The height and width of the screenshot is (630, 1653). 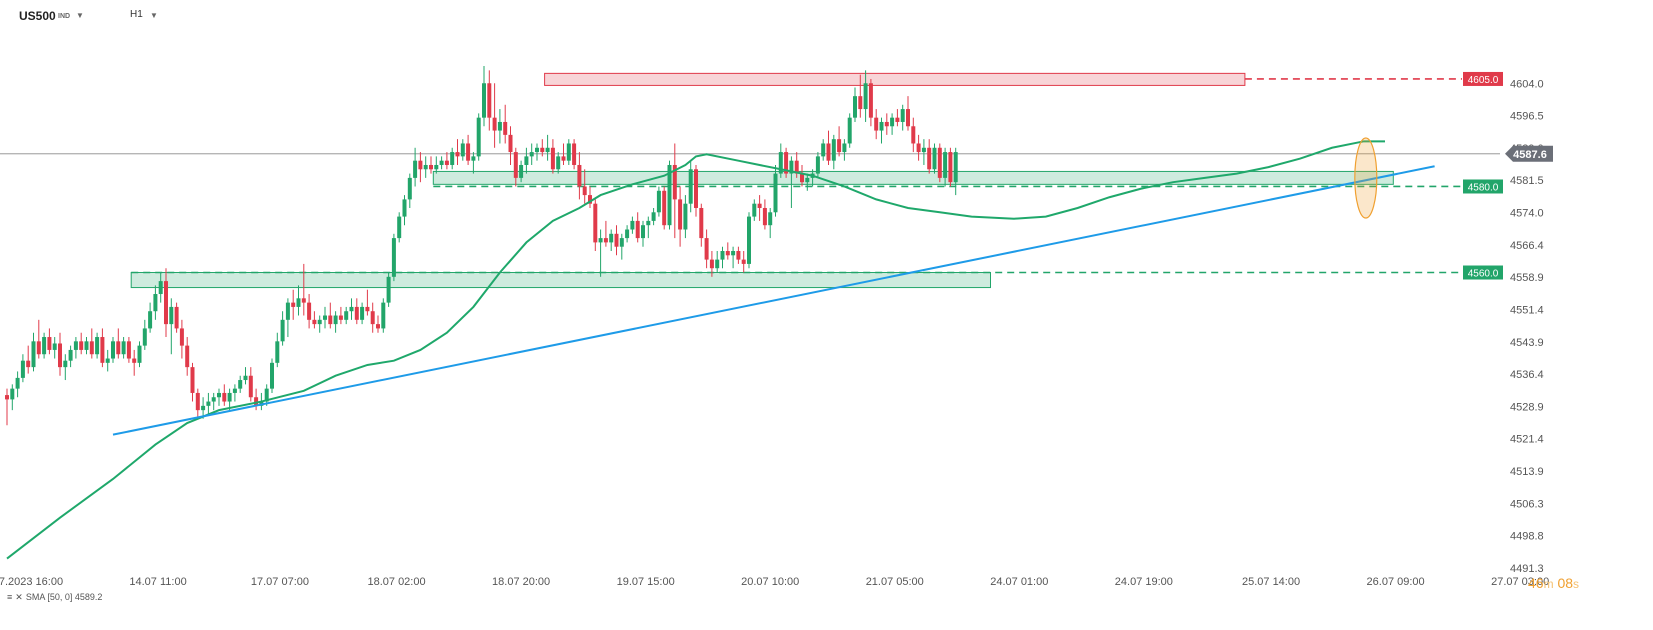 What do you see at coordinates (1527, 569) in the screenshot?
I see `y-tick-label: 4491.3` at bounding box center [1527, 569].